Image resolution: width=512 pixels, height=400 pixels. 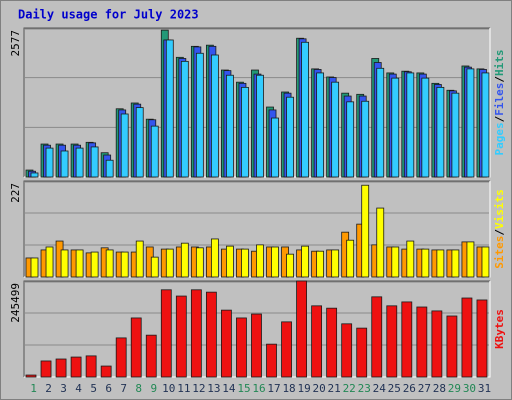 What do you see at coordinates (288, 388) in the screenshot?
I see `x-tick-label: 18` at bounding box center [288, 388].